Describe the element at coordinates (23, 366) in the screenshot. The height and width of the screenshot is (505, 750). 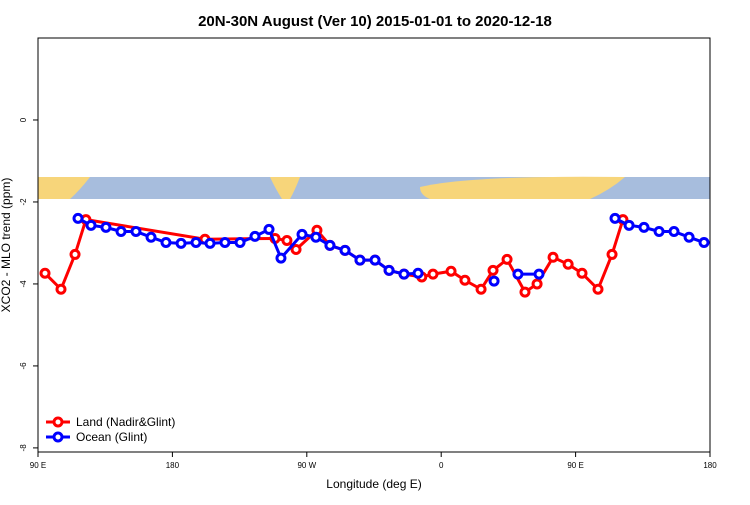
I see `y-tick-label: -6` at that location.